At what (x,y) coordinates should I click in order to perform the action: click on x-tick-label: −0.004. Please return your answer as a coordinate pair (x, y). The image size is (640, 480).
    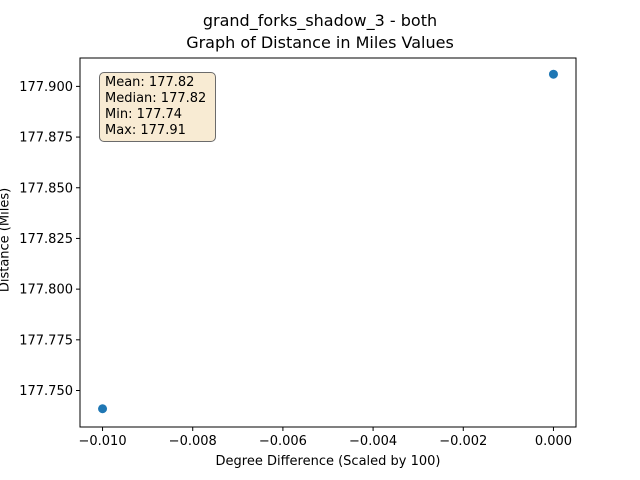
    Looking at the image, I should click on (373, 441).